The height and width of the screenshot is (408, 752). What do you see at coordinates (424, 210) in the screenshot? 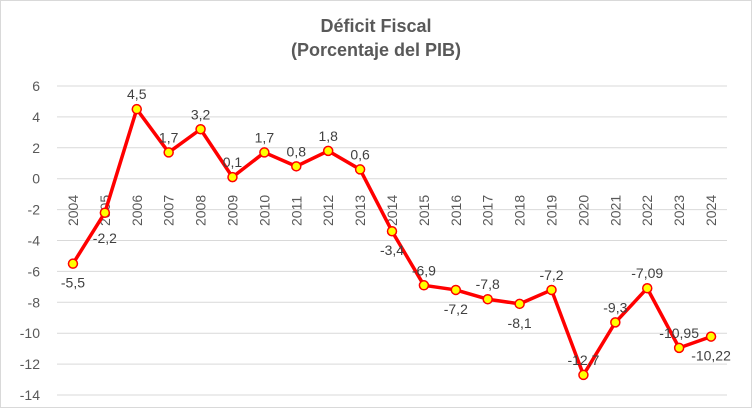
I see `x-tick-label: 2015` at bounding box center [424, 210].